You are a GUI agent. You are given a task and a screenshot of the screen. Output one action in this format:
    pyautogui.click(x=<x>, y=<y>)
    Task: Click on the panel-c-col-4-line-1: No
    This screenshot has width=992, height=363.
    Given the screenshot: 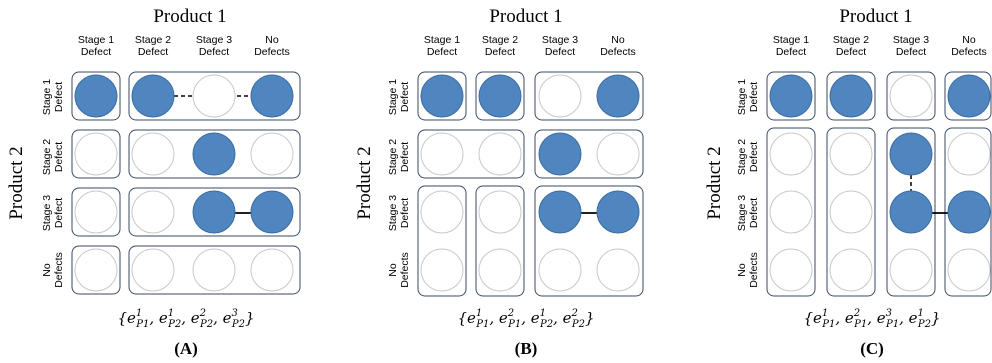 What is the action you would take?
    pyautogui.click(x=969, y=40)
    